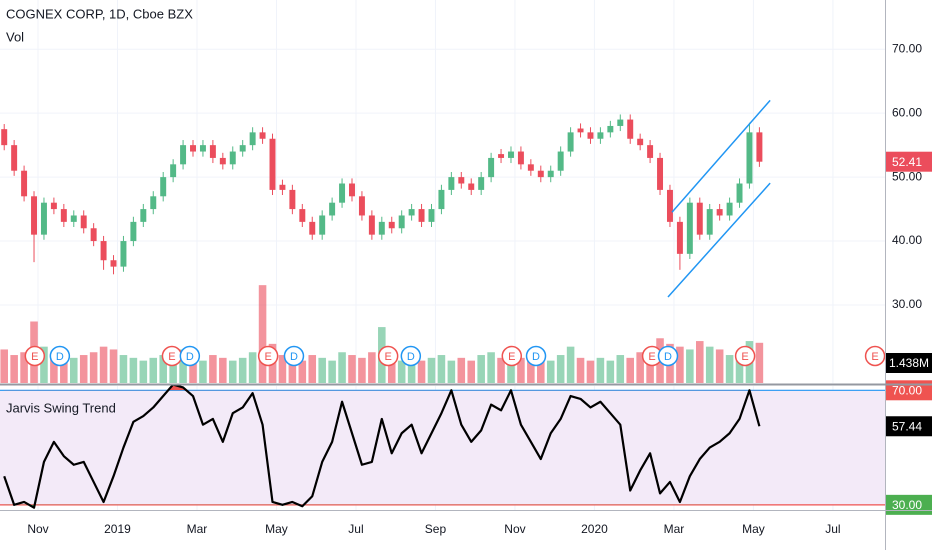 This screenshot has width=932, height=550. What do you see at coordinates (907, 162) in the screenshot?
I see `last-price-label: 52.41` at bounding box center [907, 162].